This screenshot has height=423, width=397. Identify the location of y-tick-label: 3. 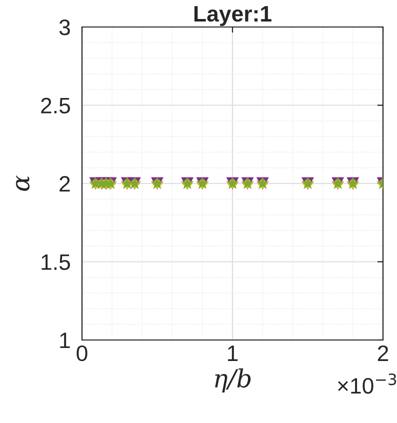
(64, 28).